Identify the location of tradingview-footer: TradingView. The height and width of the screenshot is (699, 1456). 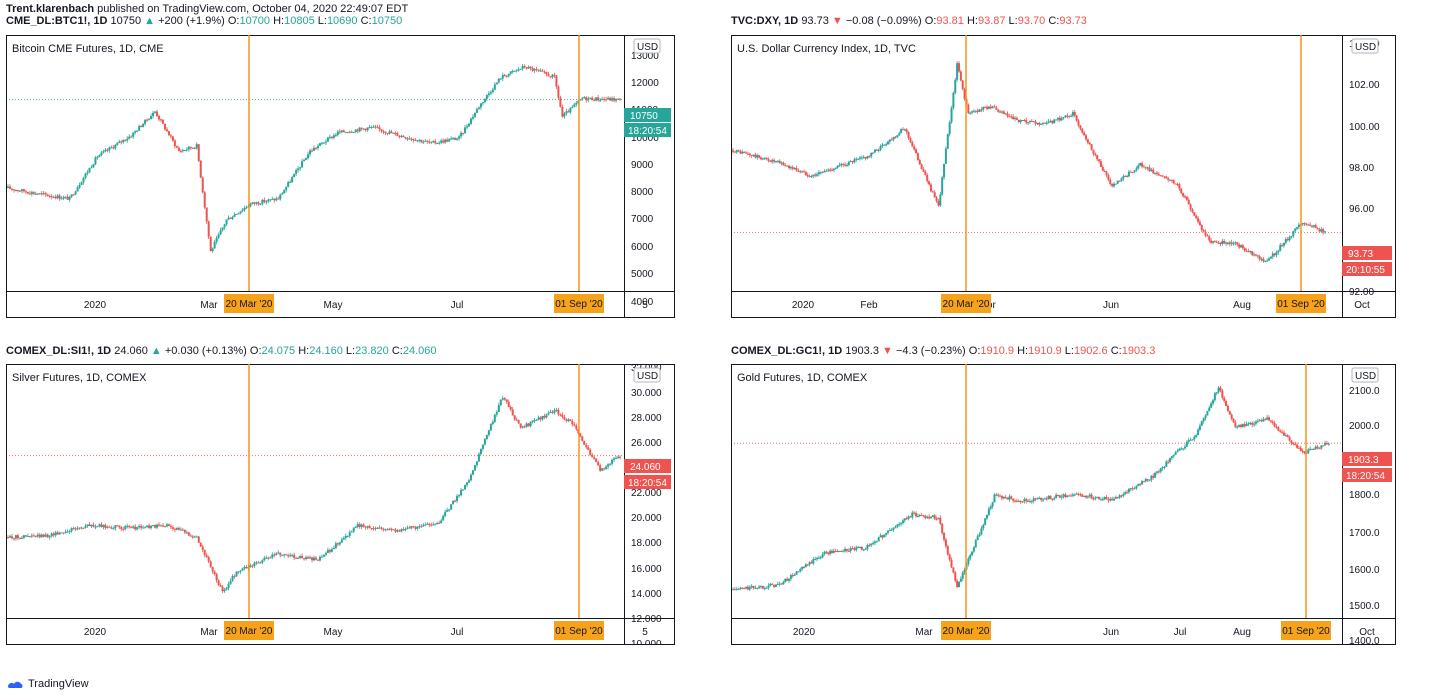
(47, 684).